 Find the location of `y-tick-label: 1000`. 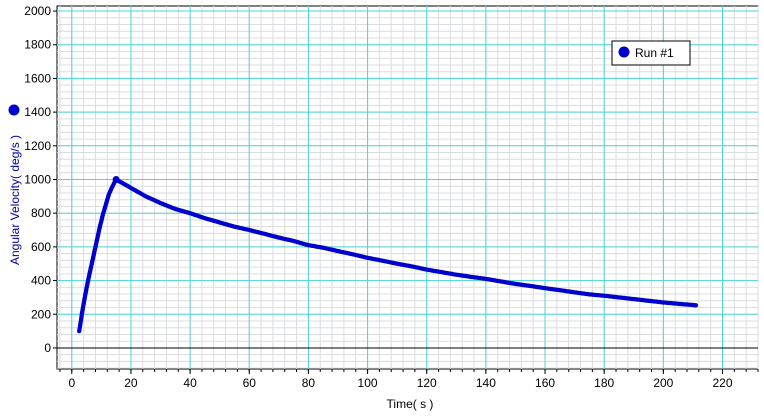

y-tick-label: 1000 is located at coordinates (37, 179).